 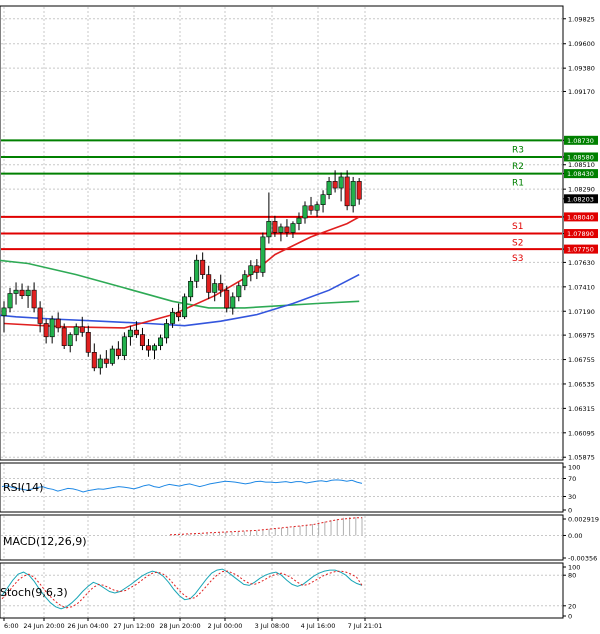 What do you see at coordinates (581, 384) in the screenshot?
I see `y-tick-label: 1.06535` at bounding box center [581, 384].